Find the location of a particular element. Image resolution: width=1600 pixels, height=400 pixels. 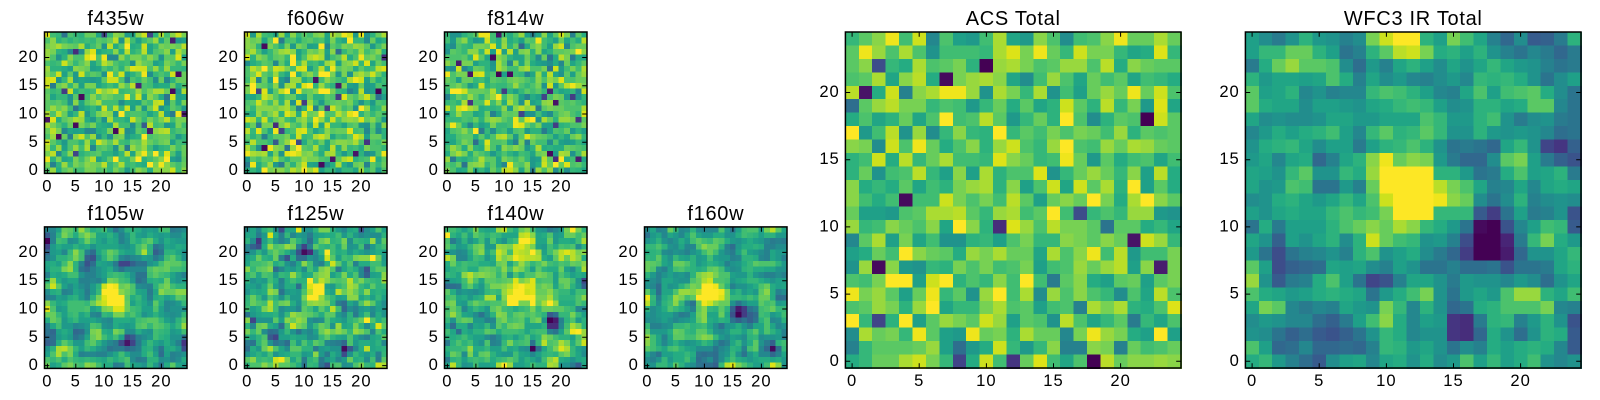

svg-text: f606w is located at coordinates (315, 19).